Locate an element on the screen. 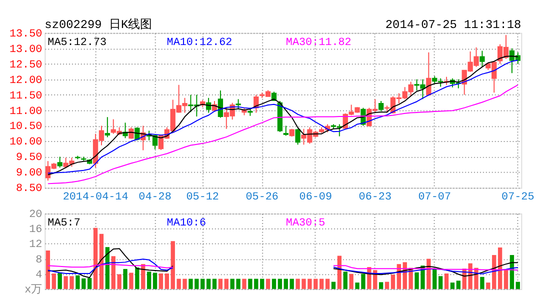 The image size is (545, 300). y-tick-label: 4 is located at coordinates (39, 275).